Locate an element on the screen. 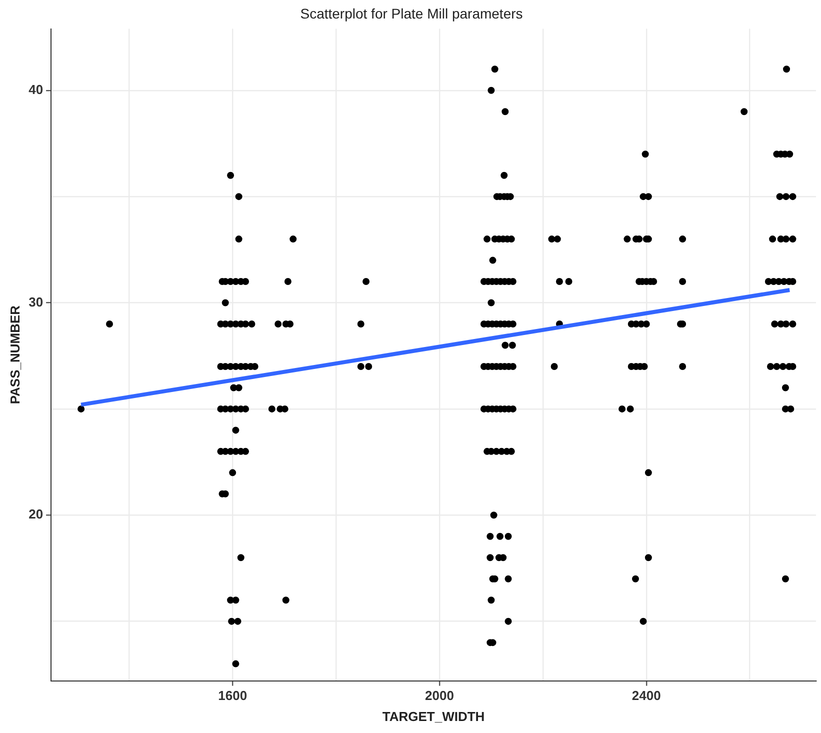  y-axis-title: PASS_NUMBER is located at coordinates (14, 354).